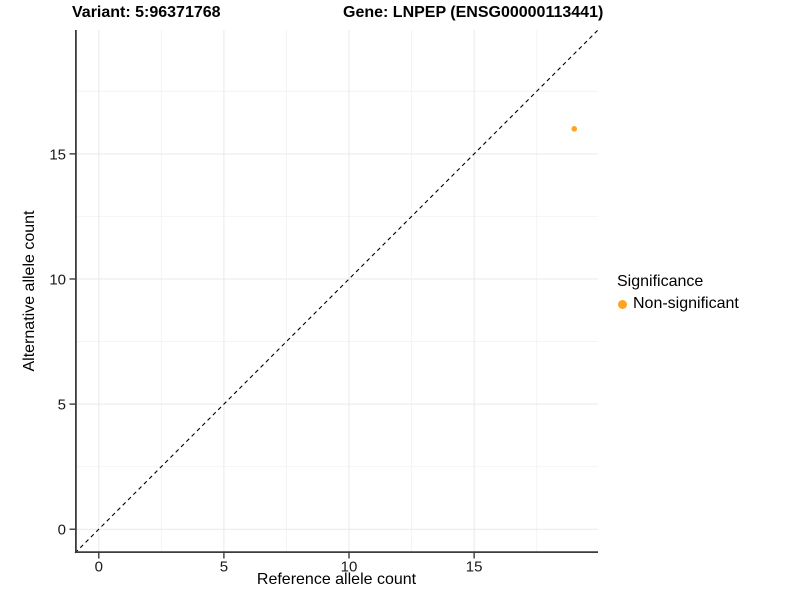 This screenshot has width=800, height=600. What do you see at coordinates (99, 567) in the screenshot?
I see `x-tick-label: 0` at bounding box center [99, 567].